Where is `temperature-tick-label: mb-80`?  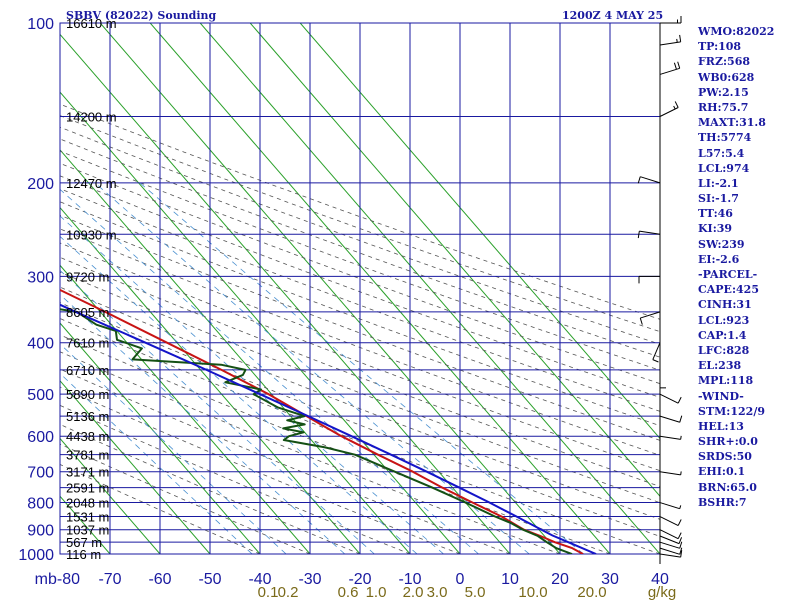 temperature-tick-label: mb-80 is located at coordinates (57, 579).